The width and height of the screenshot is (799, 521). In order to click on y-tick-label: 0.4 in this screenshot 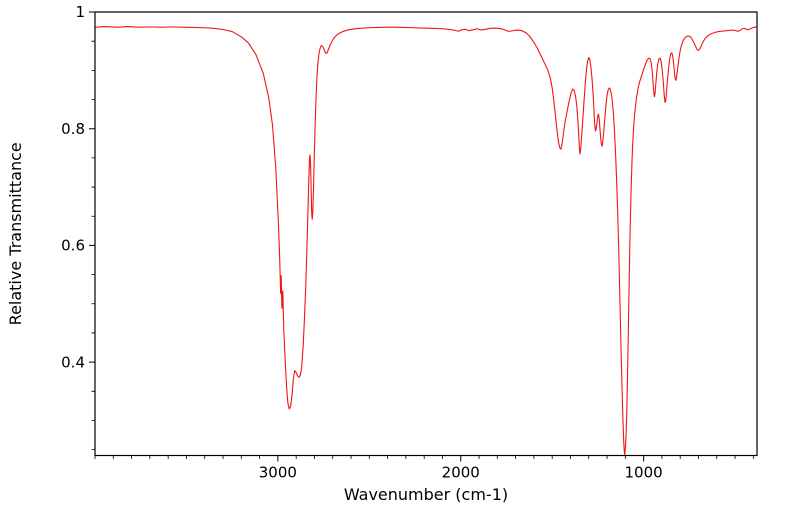, I will do `click(73, 362)`.